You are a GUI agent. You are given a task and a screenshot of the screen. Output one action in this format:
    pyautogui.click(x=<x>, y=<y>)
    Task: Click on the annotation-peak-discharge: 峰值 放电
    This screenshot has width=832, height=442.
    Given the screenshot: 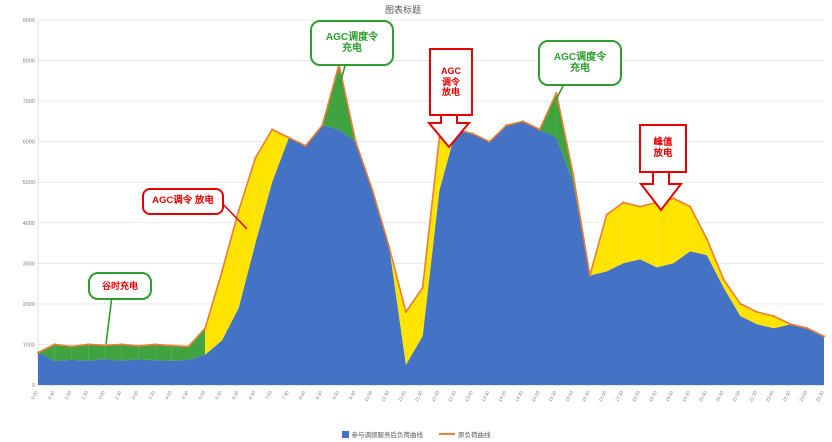 What is the action you would take?
    pyautogui.click(x=663, y=148)
    